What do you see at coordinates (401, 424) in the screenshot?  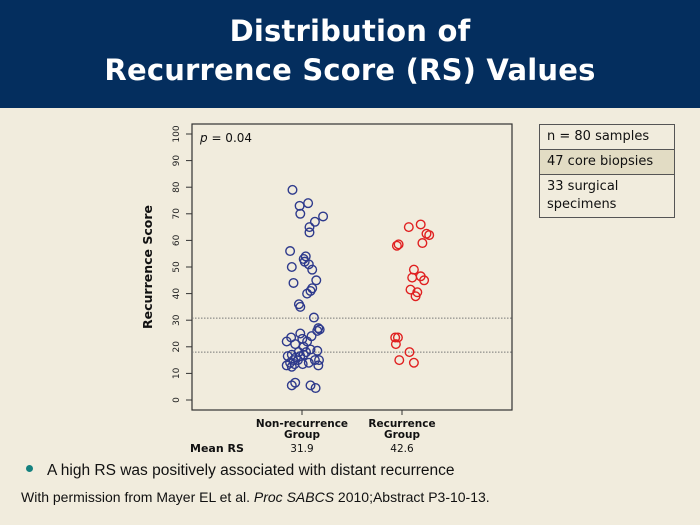 I see `category-label: Recurrence` at bounding box center [401, 424].